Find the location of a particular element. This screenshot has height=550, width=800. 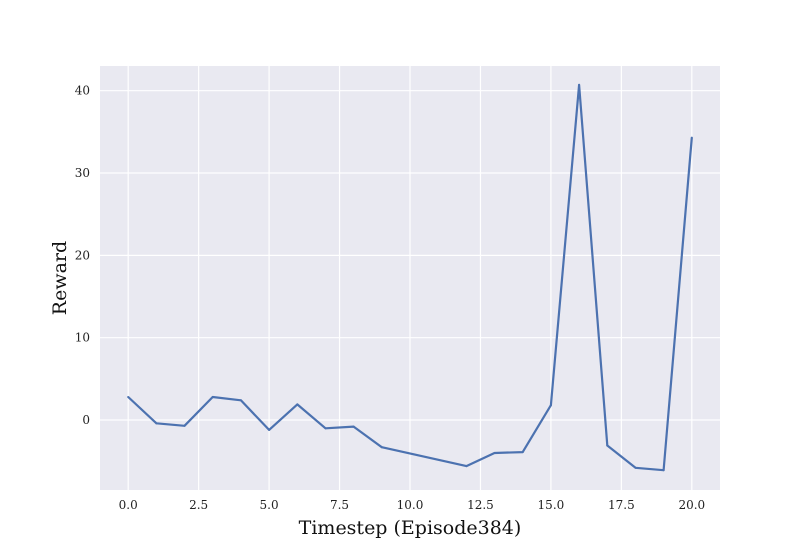

x-tick-label: 5.0 is located at coordinates (269, 505).